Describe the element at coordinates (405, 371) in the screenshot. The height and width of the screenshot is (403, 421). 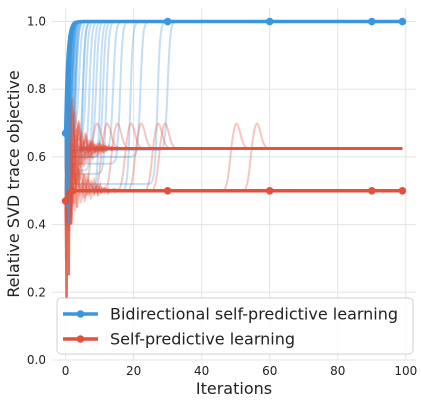
I see `x-tick-label: 100` at that location.